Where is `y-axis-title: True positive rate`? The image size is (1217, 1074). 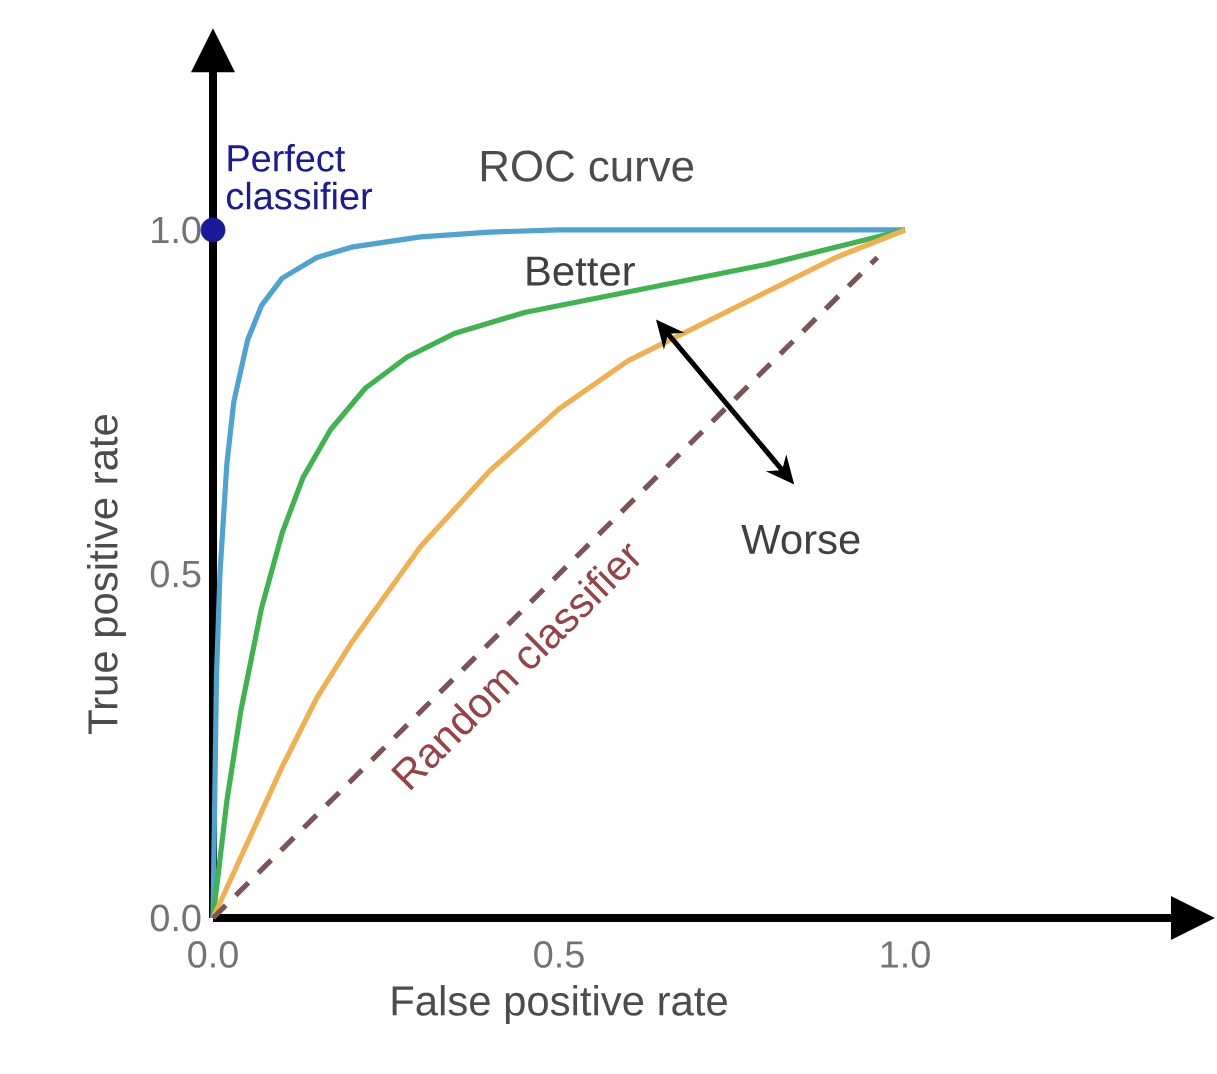 y-axis-title: True positive rate is located at coordinates (106, 574).